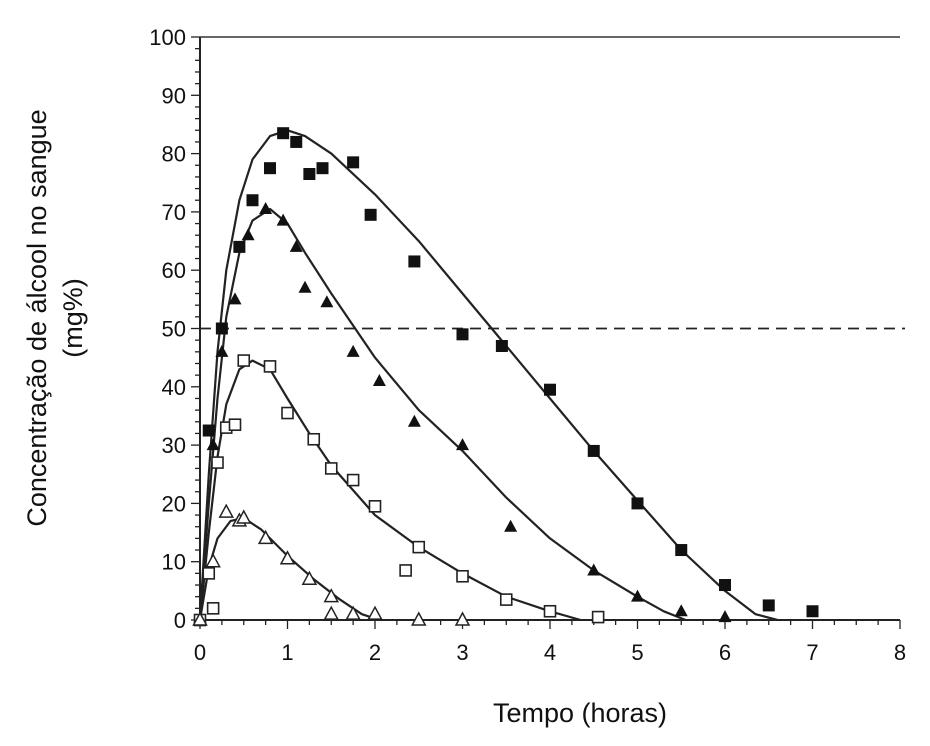 The height and width of the screenshot is (746, 930). What do you see at coordinates (174, 387) in the screenshot?
I see `y-tick-label: 40` at bounding box center [174, 387].